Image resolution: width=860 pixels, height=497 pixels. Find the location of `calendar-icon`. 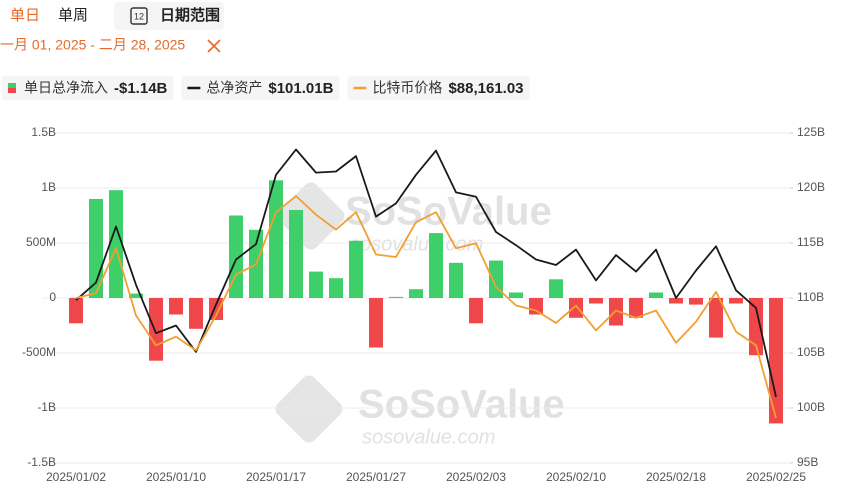

calendar-icon is located at coordinates (139, 16).